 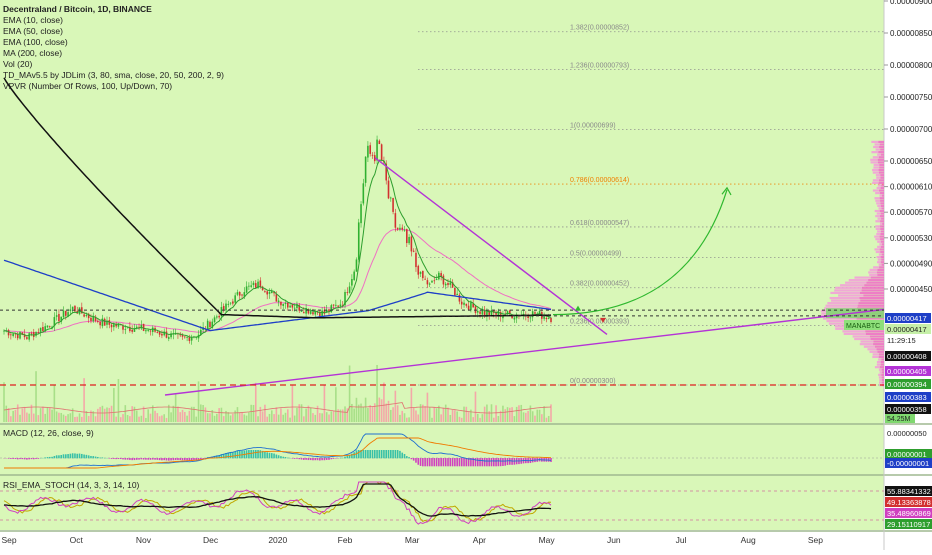 What do you see at coordinates (863, 326) in the screenshot?
I see `symbol-tag: MANABTC` at bounding box center [863, 326].